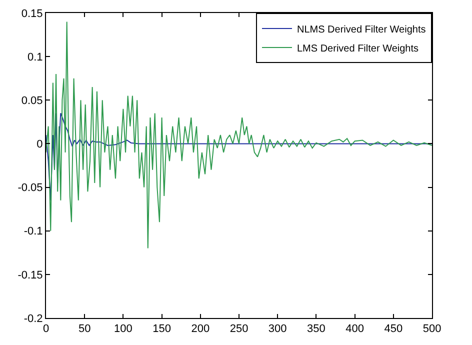 This screenshot has height=345, width=472. What do you see at coordinates (277, 329) in the screenshot?
I see `x-tick-label: 300` at bounding box center [277, 329].